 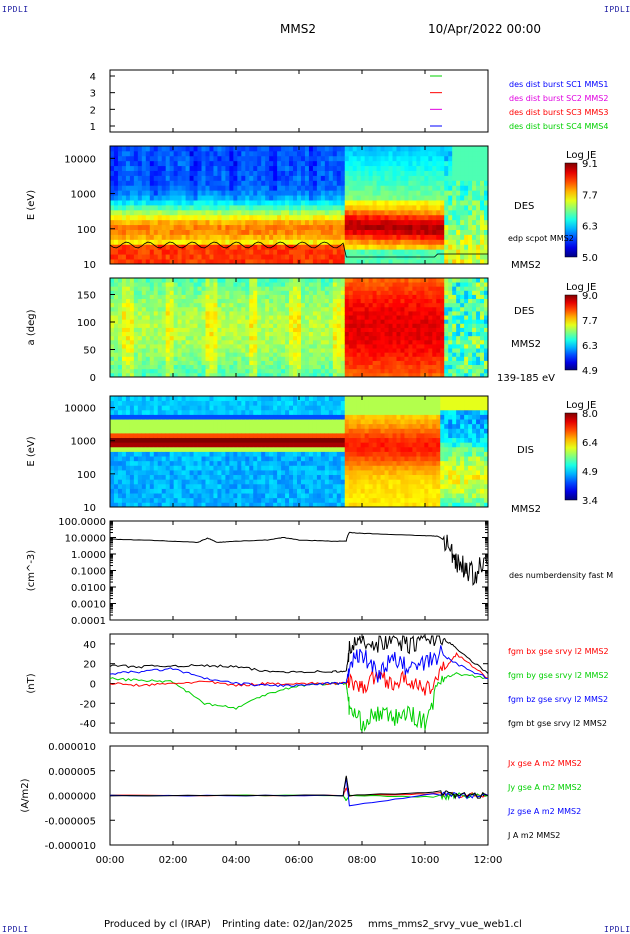 What do you see at coordinates (558, 98) in the screenshot?
I see `burst-legend-label: des dist burst SC2 MMS2` at bounding box center [558, 98].